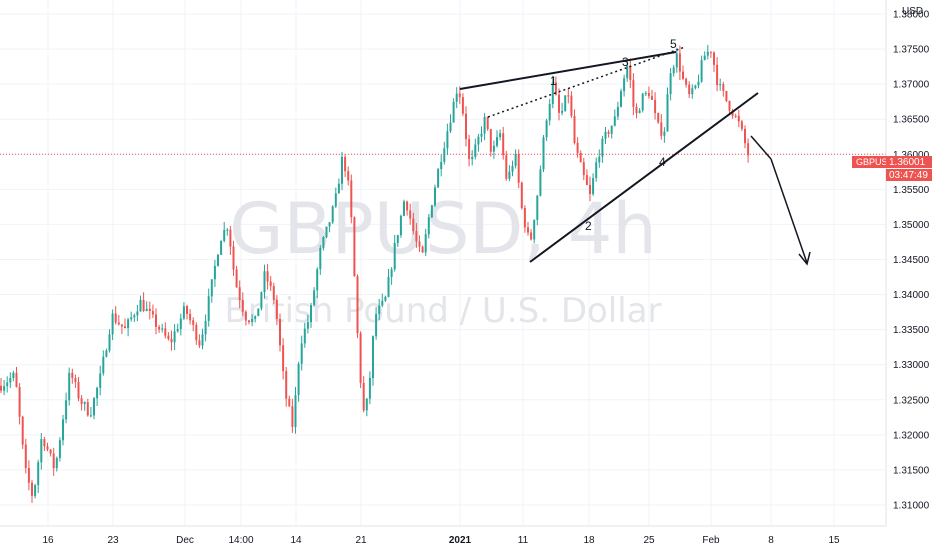 Image resolution: width=932 pixels, height=550 pixels. What do you see at coordinates (589, 540) in the screenshot?
I see `time-tick-label: 18` at bounding box center [589, 540].